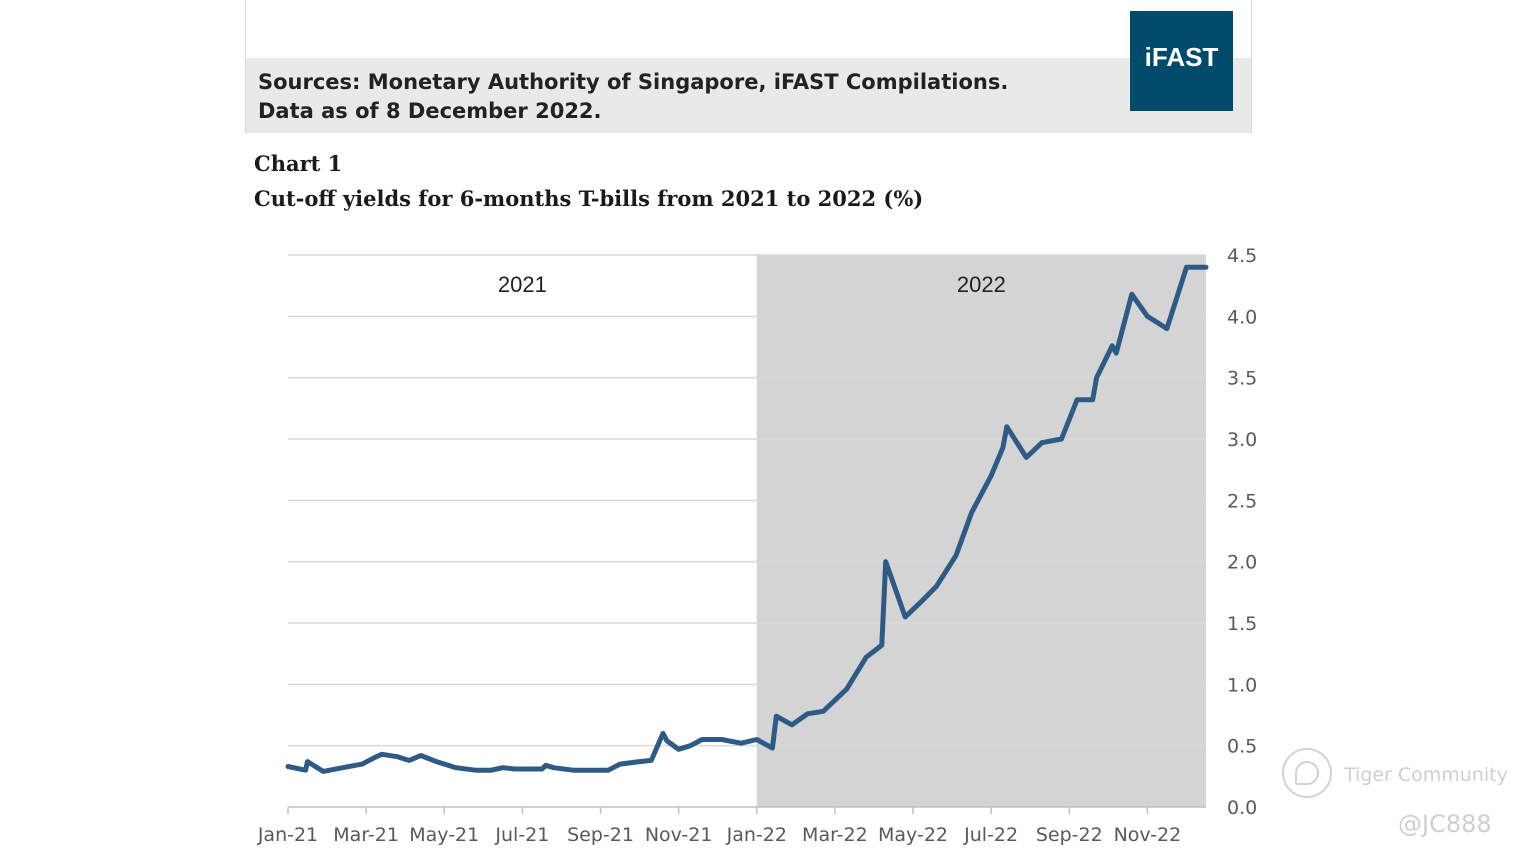 This screenshot has height=861, width=1529. What do you see at coordinates (679, 835) in the screenshot?
I see `x-tick-label: Nov-21` at bounding box center [679, 835].